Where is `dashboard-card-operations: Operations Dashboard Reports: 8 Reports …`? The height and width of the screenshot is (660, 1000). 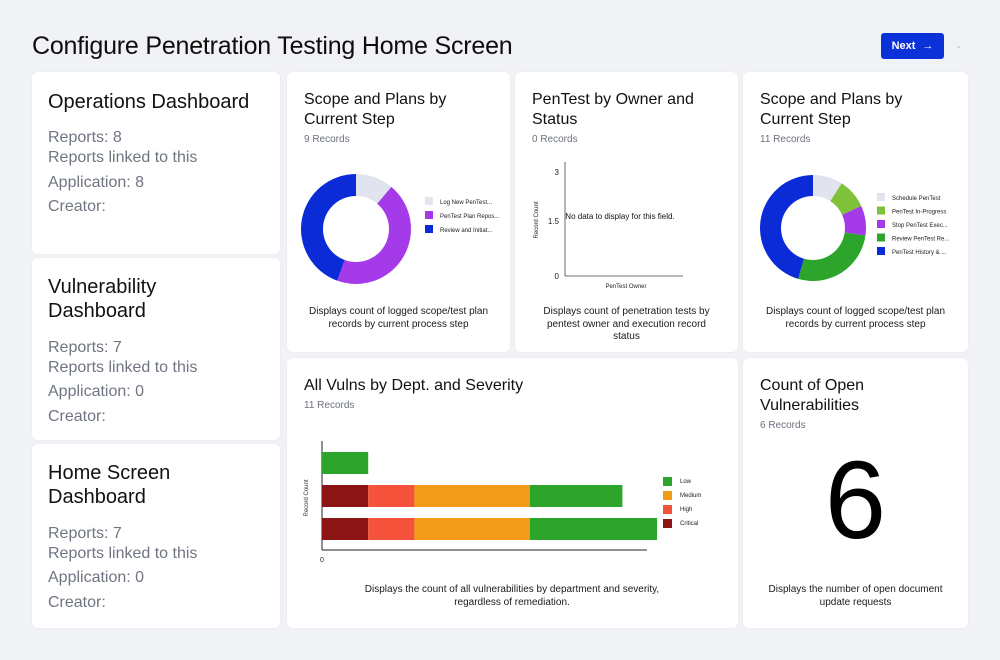 dashboard-card-operations: Operations Dashboard Reports: 8 Reports … is located at coordinates (156, 163).